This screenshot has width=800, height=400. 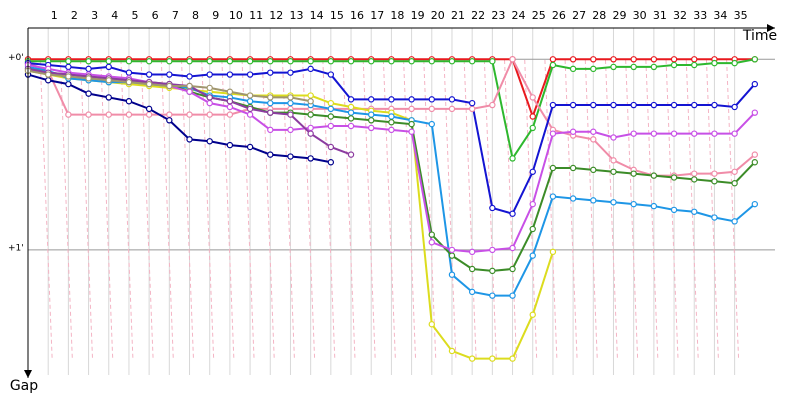 What do you see at coordinates (478, 15) in the screenshot?
I see `x-tick-label: 22` at bounding box center [478, 15].